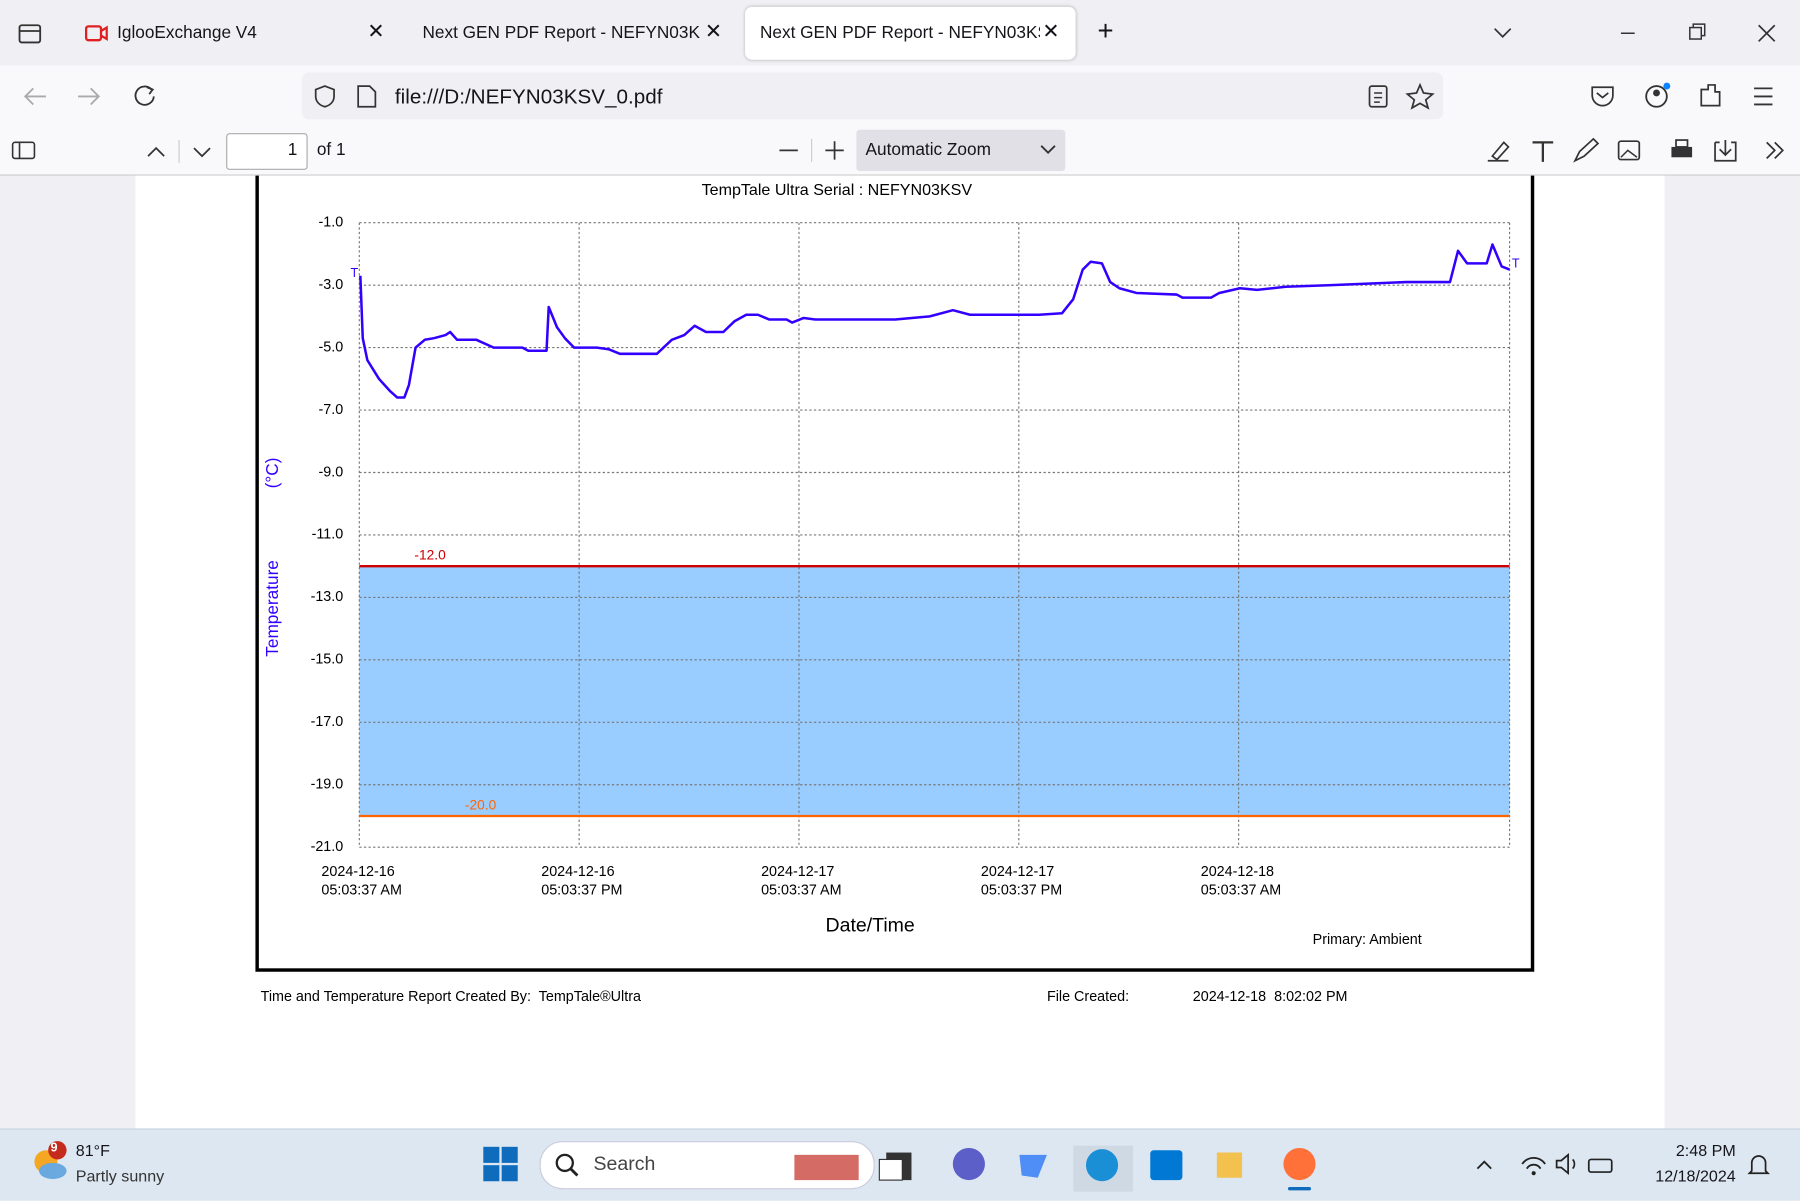 The image size is (1800, 1201). What do you see at coordinates (331, 347) in the screenshot?
I see `y-tick-label: -5.0` at bounding box center [331, 347].